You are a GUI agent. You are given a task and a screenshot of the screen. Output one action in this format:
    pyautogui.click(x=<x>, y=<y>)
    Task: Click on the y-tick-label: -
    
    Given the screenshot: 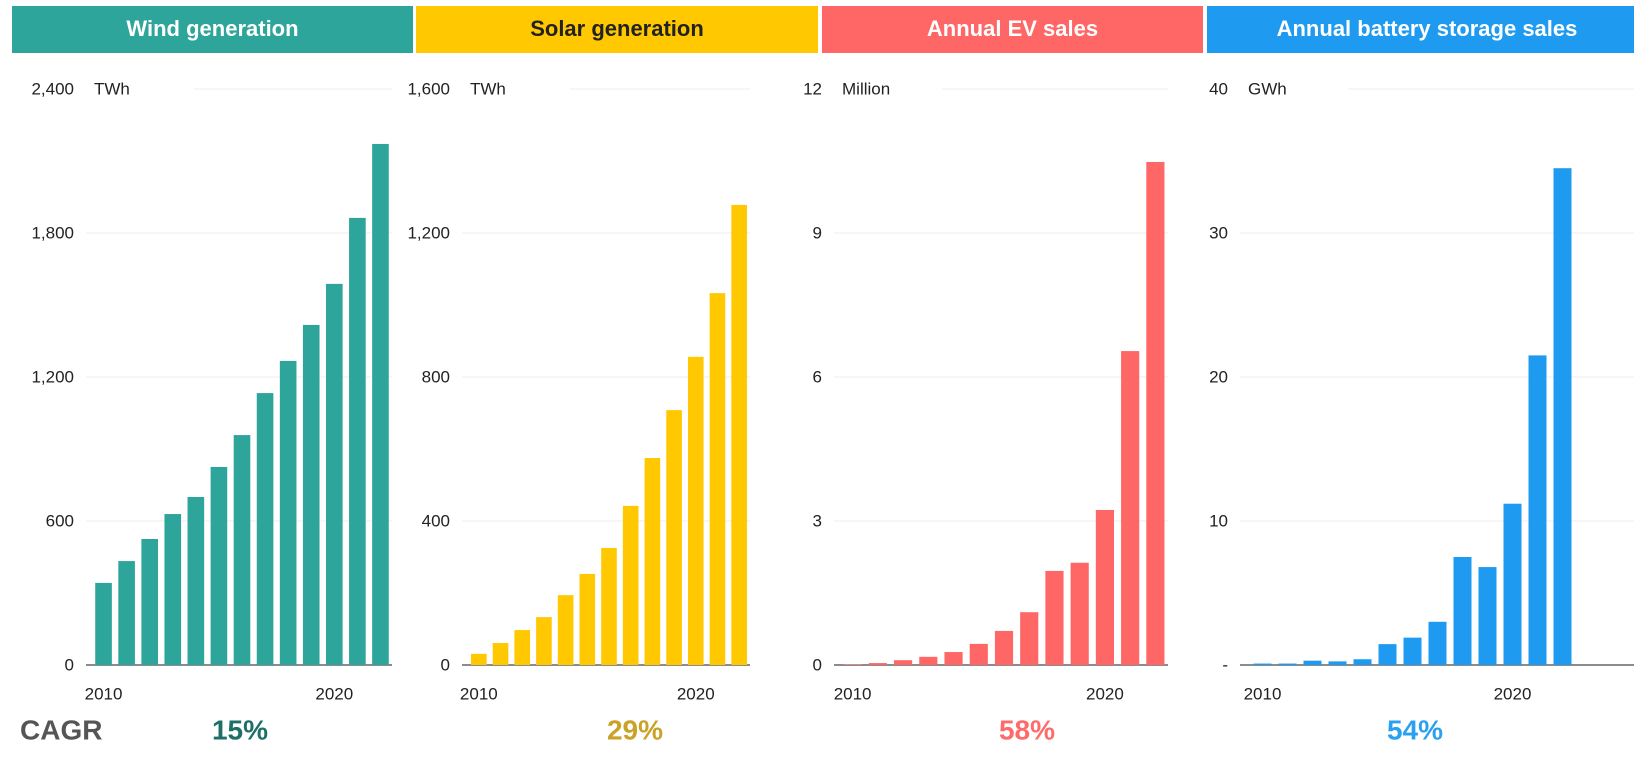 What is the action you would take?
    pyautogui.click(x=1225, y=664)
    